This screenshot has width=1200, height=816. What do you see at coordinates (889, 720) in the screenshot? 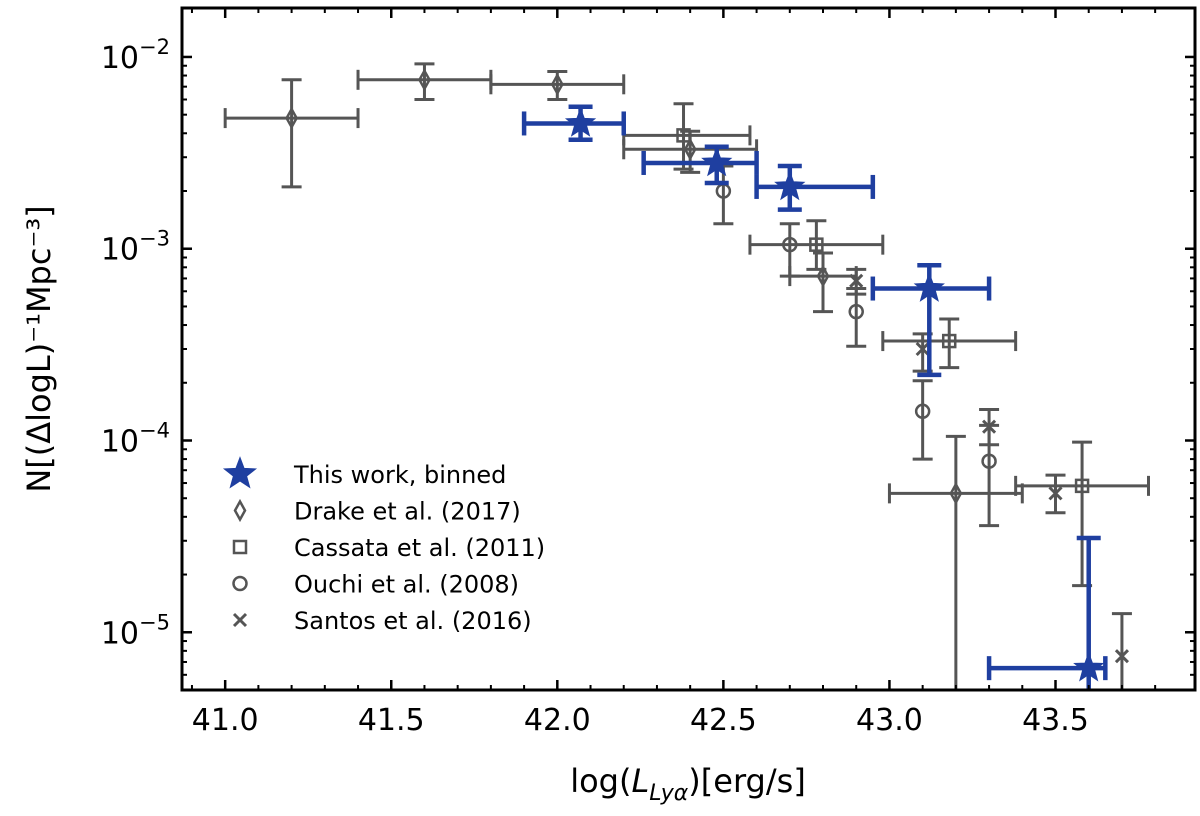
I see `x-tick-label: 43.0` at bounding box center [889, 720].